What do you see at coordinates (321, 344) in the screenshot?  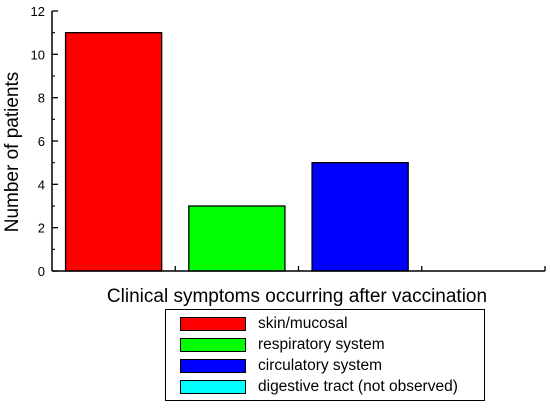 I see `legend-label: respiratory system` at bounding box center [321, 344].